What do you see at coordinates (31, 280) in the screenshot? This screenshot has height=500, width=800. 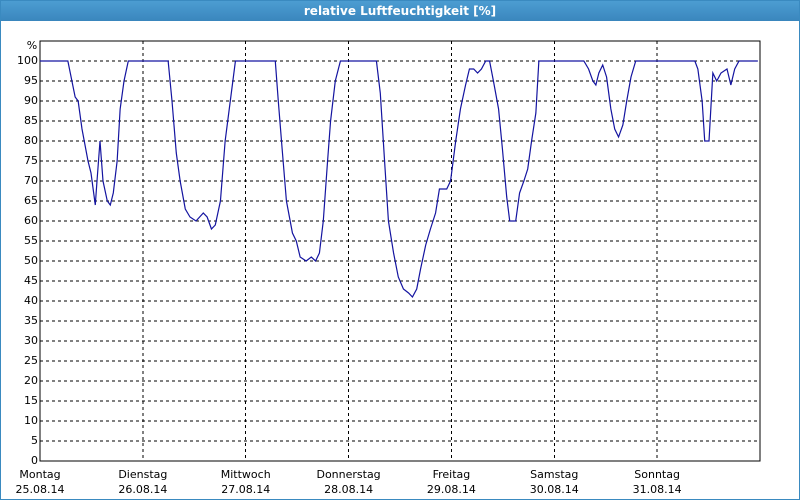 I see `y-tick-label: 45` at bounding box center [31, 280].